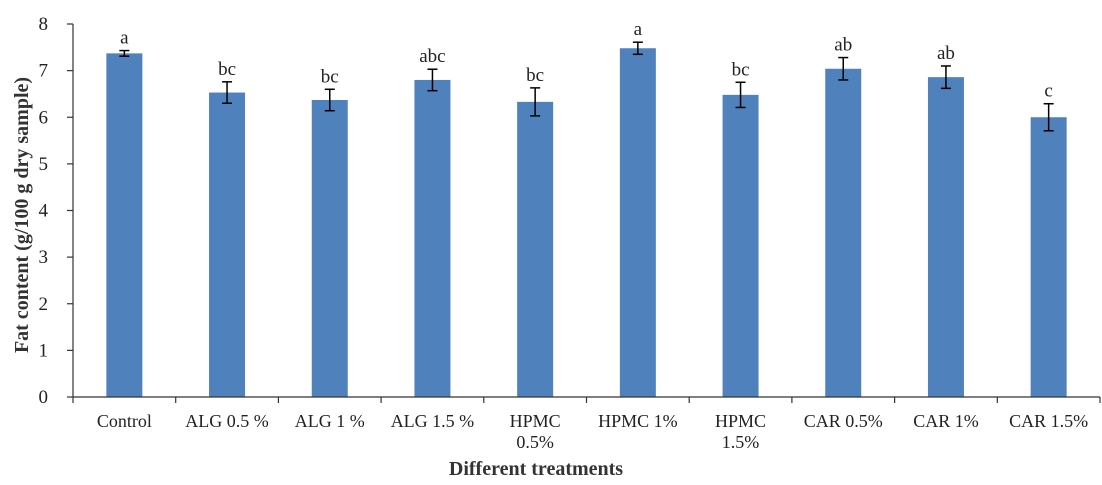  I want to click on y-tick-label: 5, so click(44, 164).